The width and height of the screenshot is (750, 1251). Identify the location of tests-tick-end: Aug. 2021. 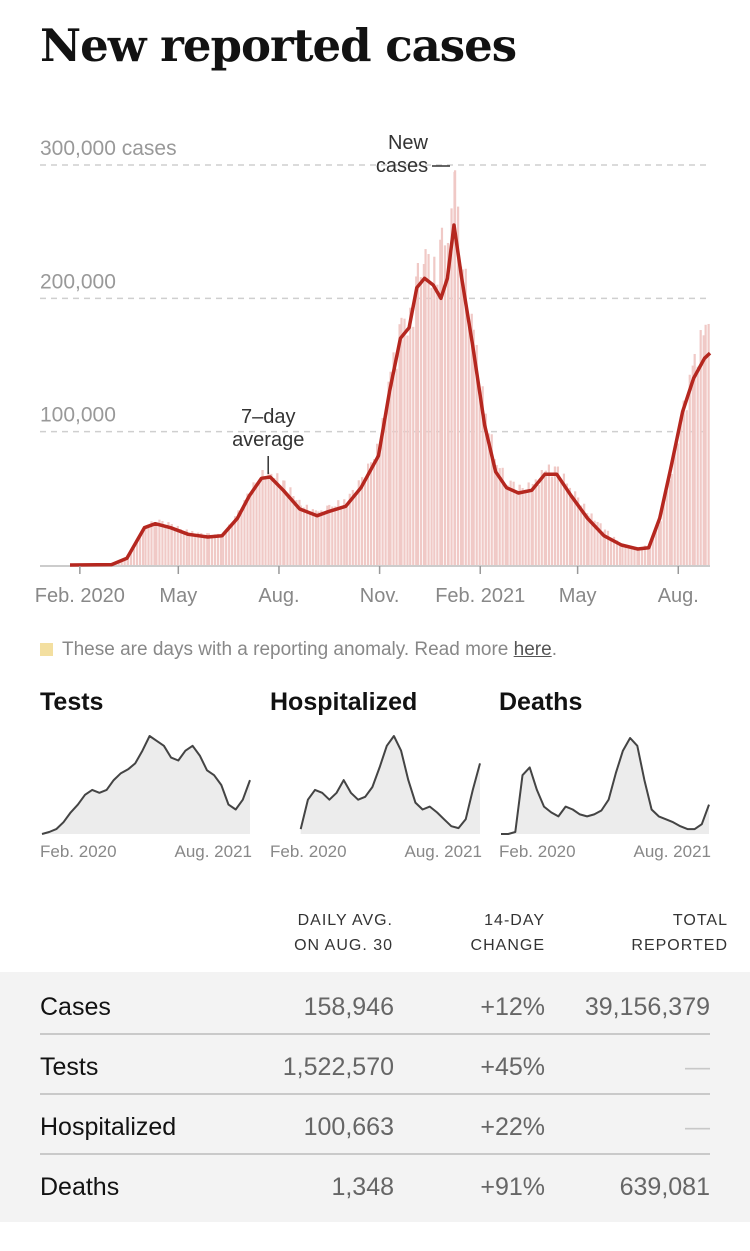
(213, 851).